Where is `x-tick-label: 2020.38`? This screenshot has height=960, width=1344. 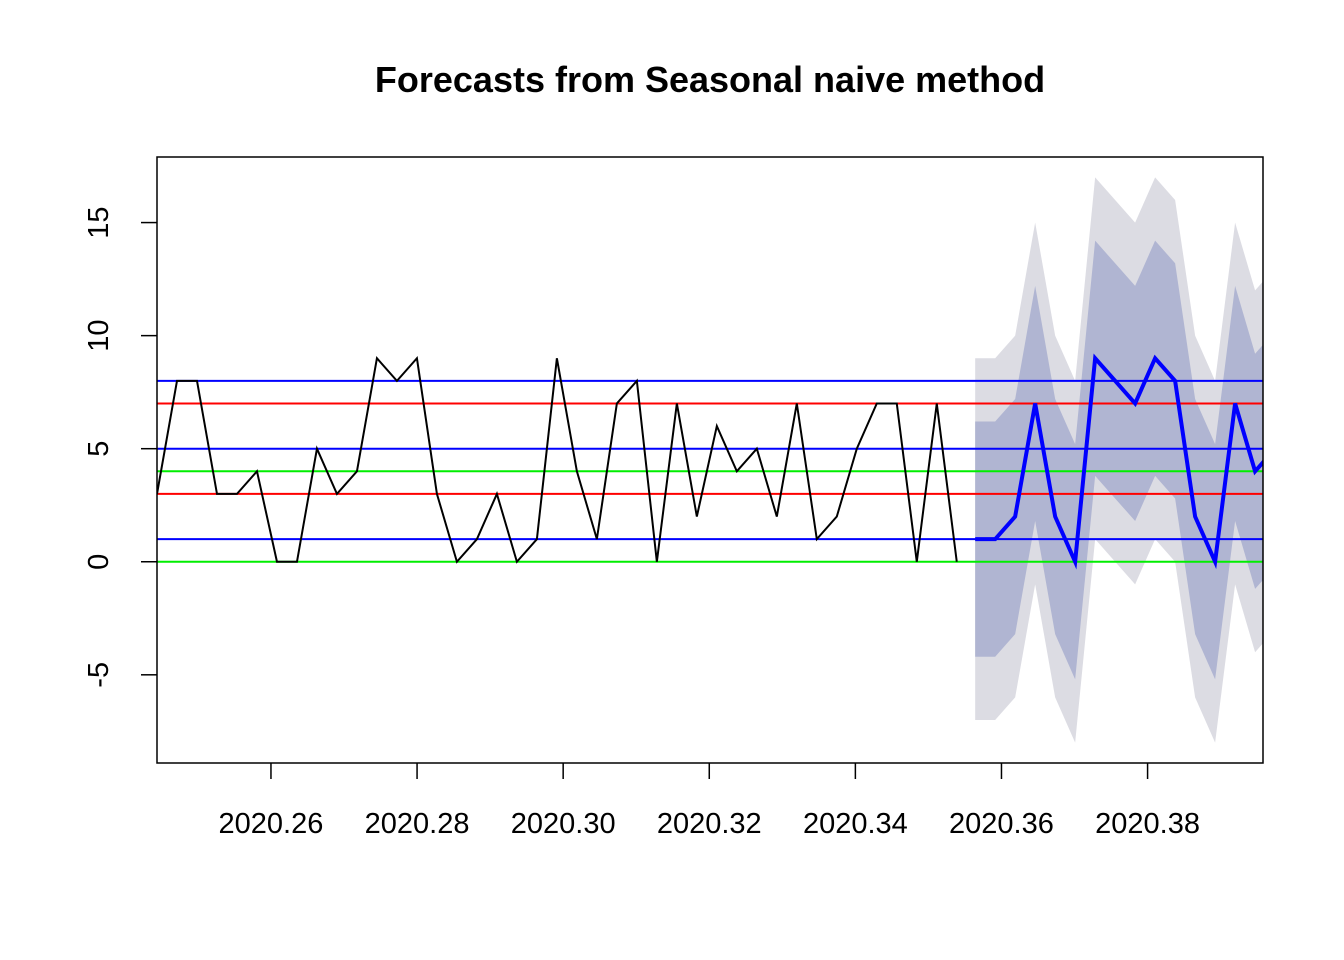
x-tick-label: 2020.38 is located at coordinates (1147, 824).